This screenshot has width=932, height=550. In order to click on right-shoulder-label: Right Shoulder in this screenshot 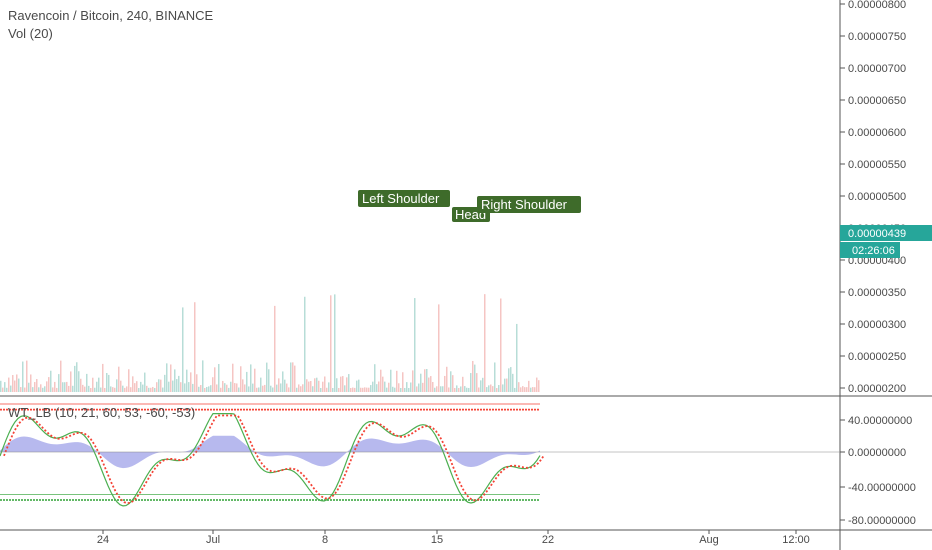, I will do `click(524, 204)`.